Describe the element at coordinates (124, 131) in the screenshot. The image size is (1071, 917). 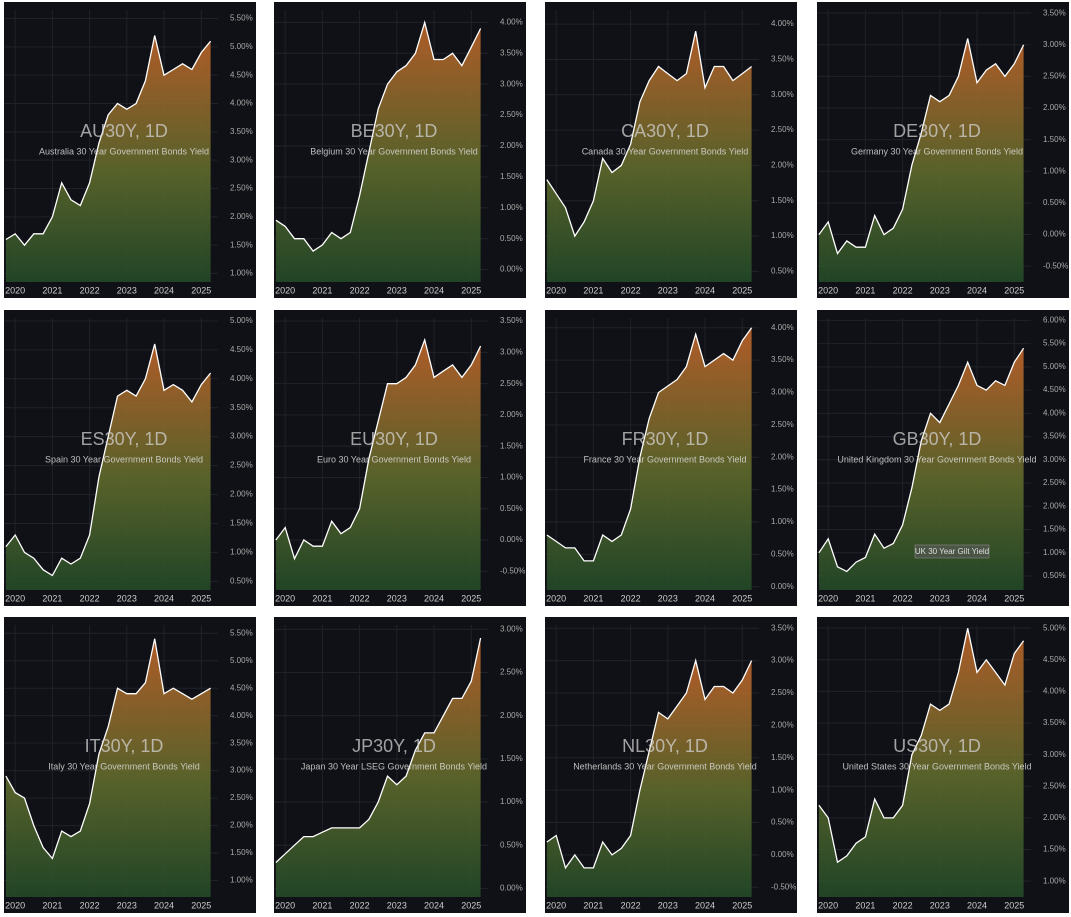
I see `chart-title: AU30Y, 1D` at that location.